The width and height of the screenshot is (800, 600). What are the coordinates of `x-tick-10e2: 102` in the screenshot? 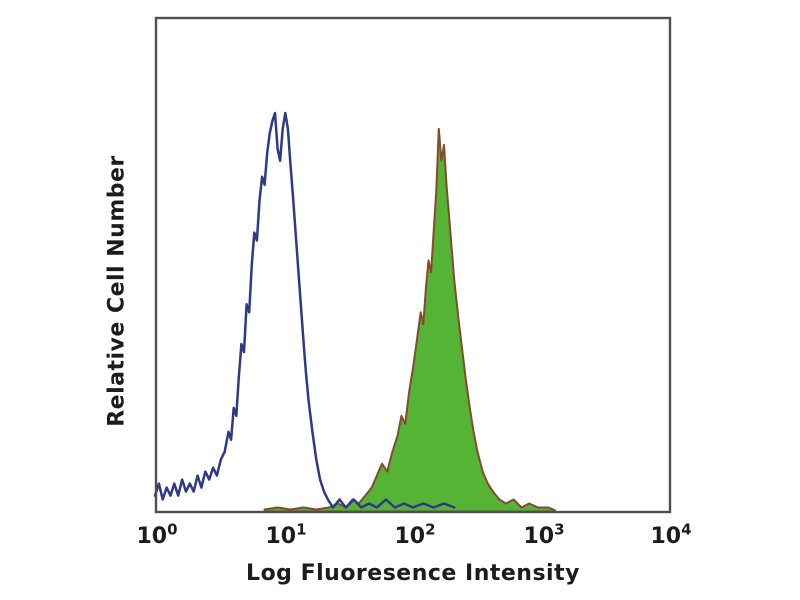 It's located at (415, 534).